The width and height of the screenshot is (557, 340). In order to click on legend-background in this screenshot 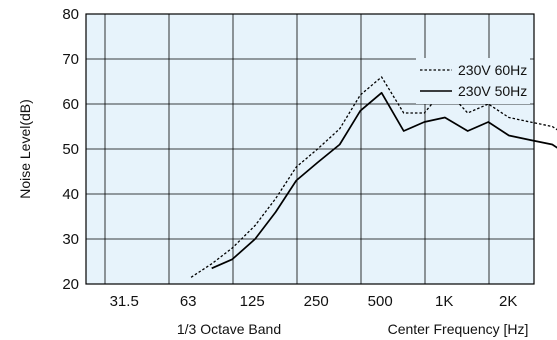, I will do `click(473, 81)`.